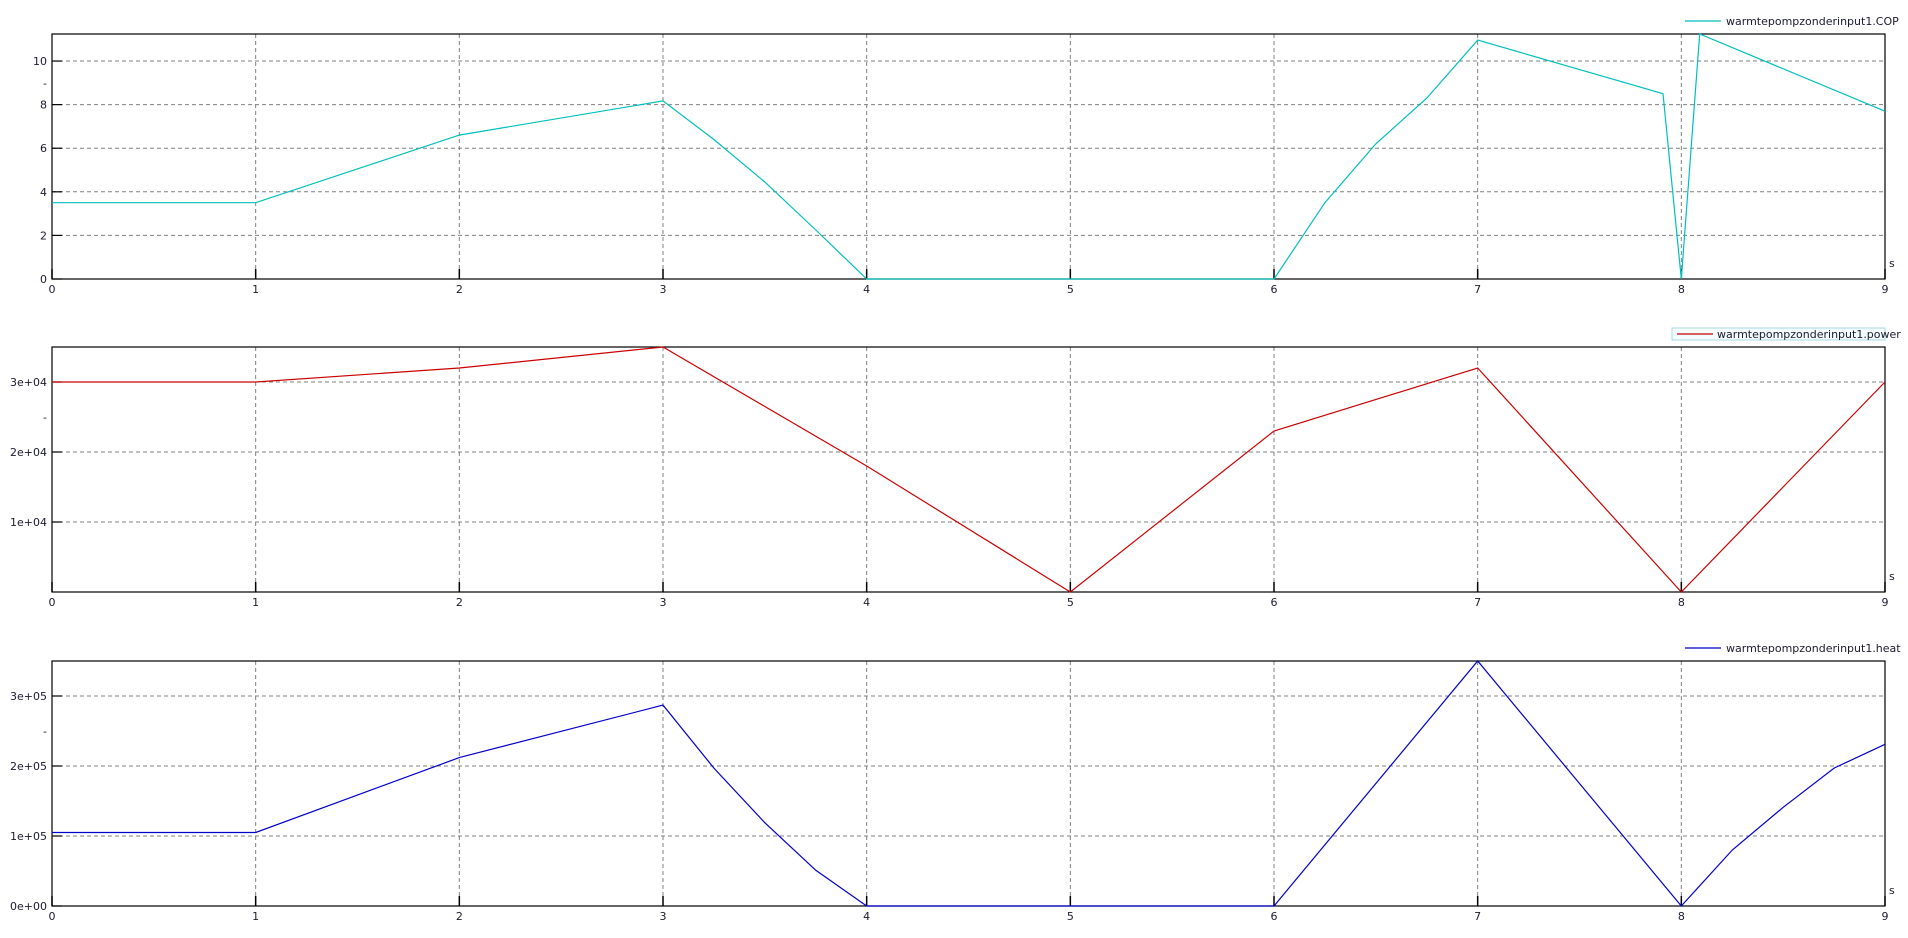 Image resolution: width=1908 pixels, height=938 pixels. Describe the element at coordinates (43, 279) in the screenshot. I see `y-tick-label: 0` at that location.